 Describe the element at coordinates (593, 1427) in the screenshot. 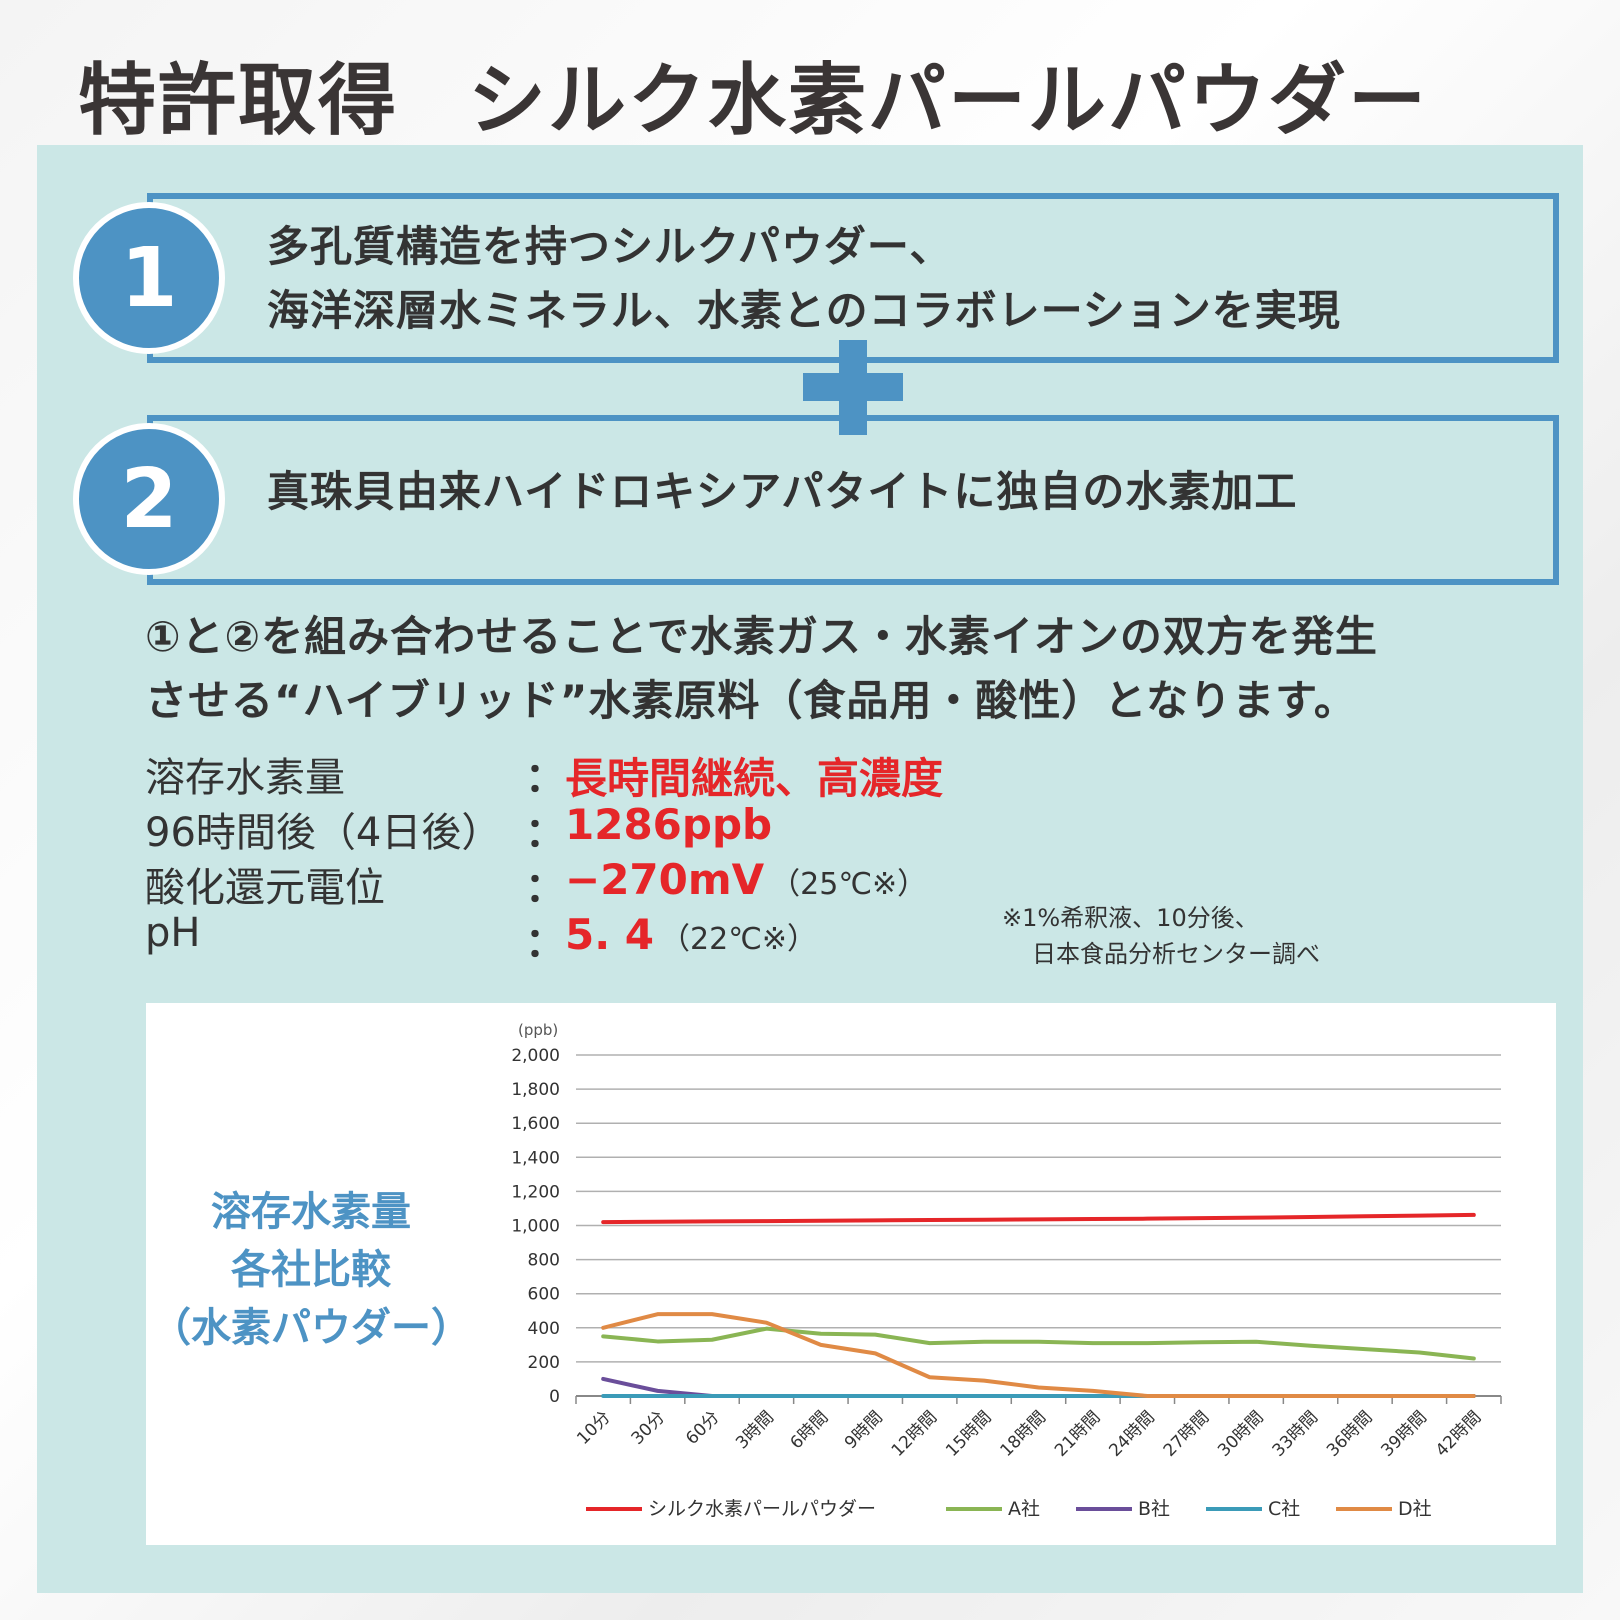

I see `x-tick-label: 10分` at that location.